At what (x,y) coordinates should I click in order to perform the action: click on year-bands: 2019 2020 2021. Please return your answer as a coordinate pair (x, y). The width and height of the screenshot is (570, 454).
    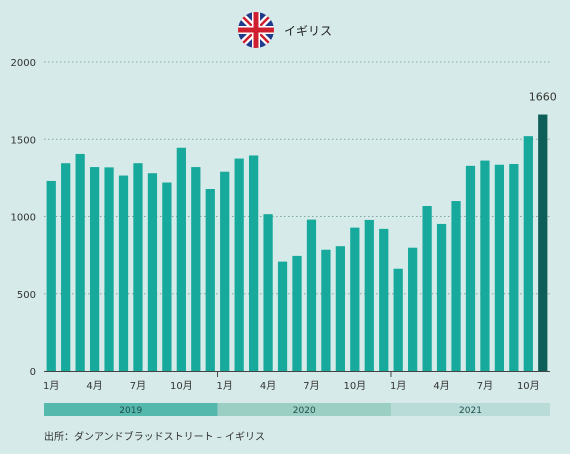
    Looking at the image, I should click on (297, 409).